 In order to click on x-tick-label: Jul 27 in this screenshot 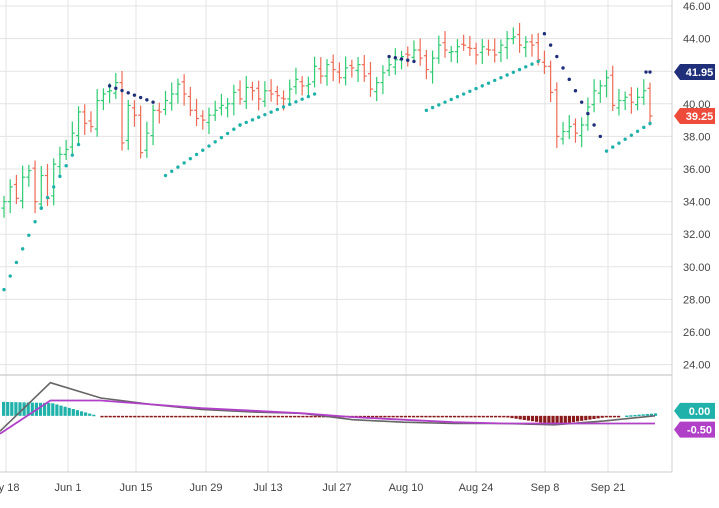, I will do `click(336, 488)`.